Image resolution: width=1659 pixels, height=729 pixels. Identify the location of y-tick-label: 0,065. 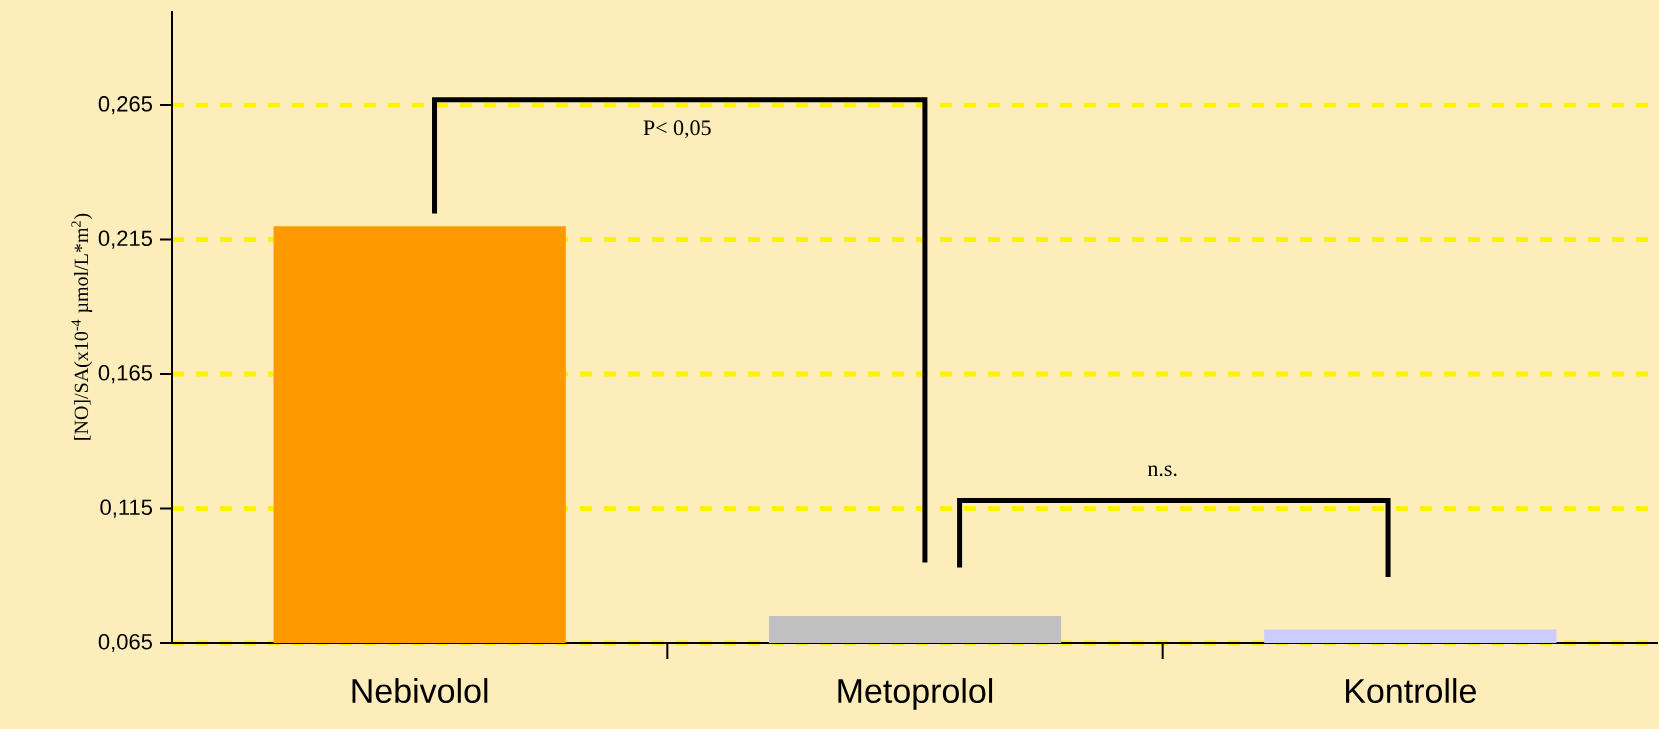
(125, 643).